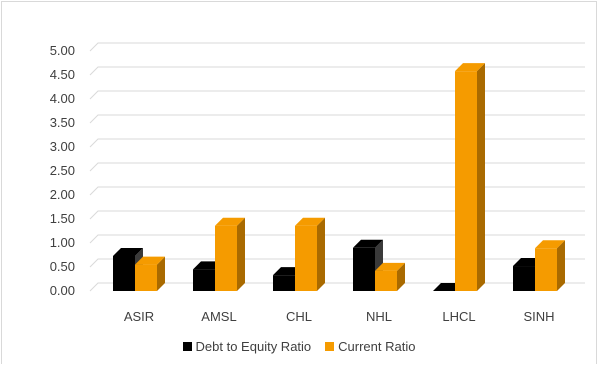 Image resolution: width=598 pixels, height=365 pixels. What do you see at coordinates (62, 122) in the screenshot?
I see `y-tick-label: 3.50` at bounding box center [62, 122].